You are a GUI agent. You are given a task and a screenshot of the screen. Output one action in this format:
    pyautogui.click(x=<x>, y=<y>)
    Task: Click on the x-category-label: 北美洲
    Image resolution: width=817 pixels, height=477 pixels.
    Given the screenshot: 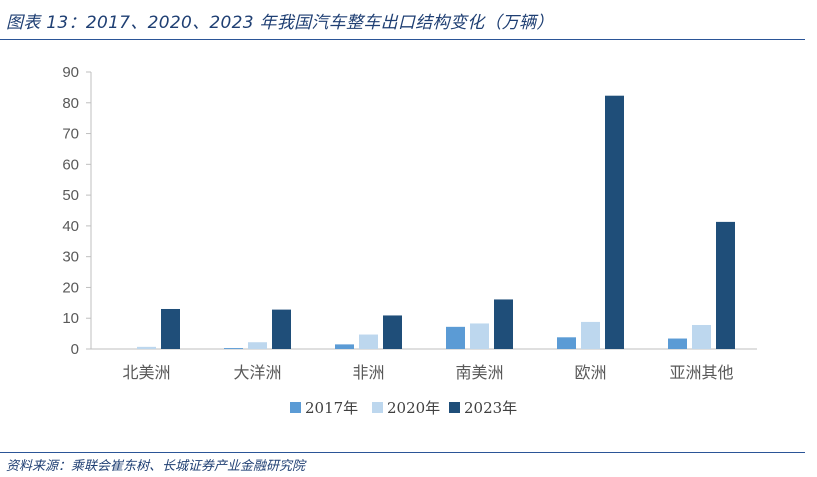 What is the action you would take?
    pyautogui.click(x=146, y=372)
    